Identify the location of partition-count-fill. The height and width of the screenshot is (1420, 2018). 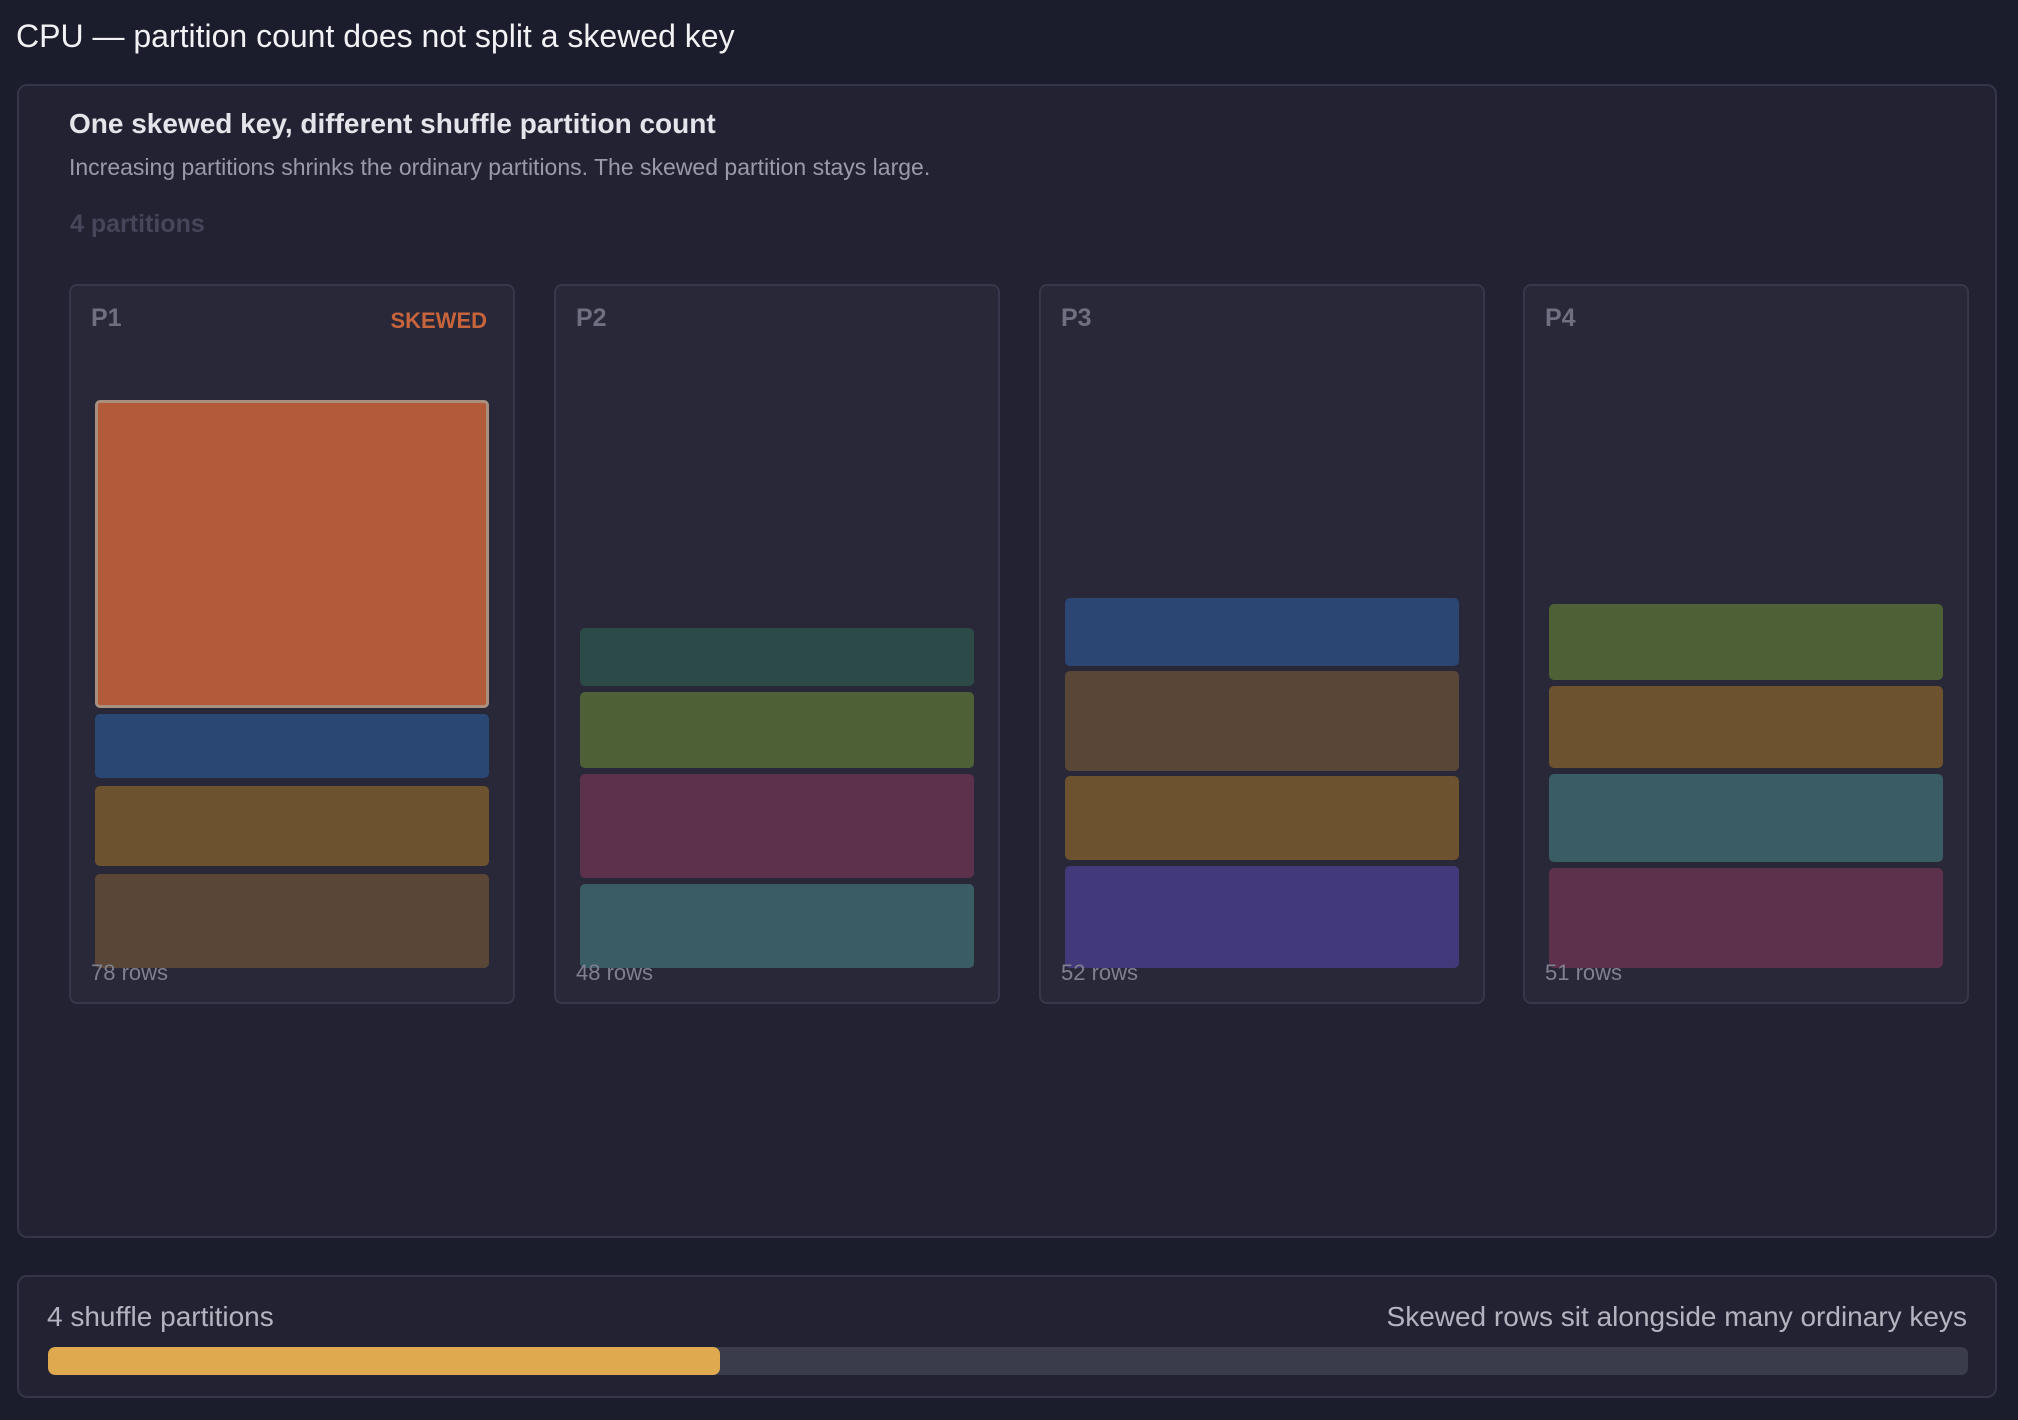
(384, 1361).